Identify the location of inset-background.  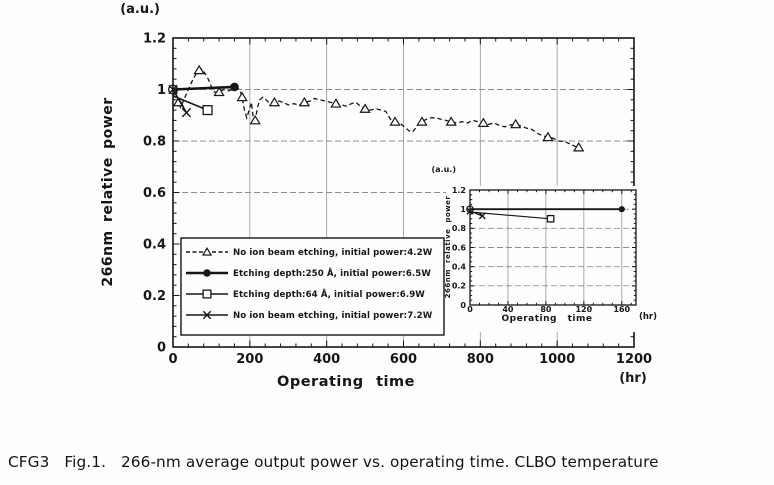
(541, 259).